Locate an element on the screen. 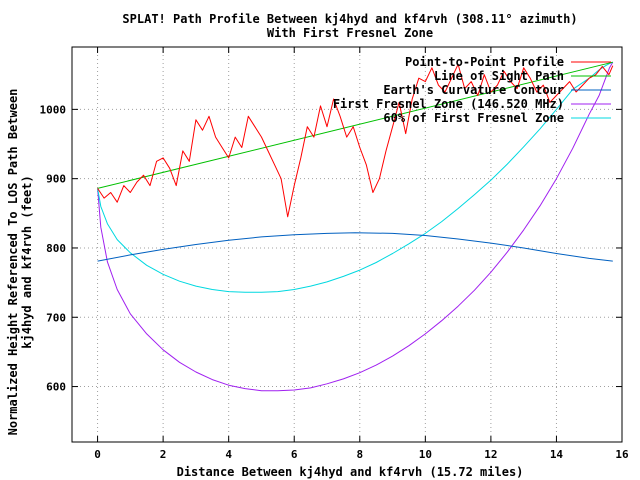  x-tick-label: 6 is located at coordinates (294, 454).